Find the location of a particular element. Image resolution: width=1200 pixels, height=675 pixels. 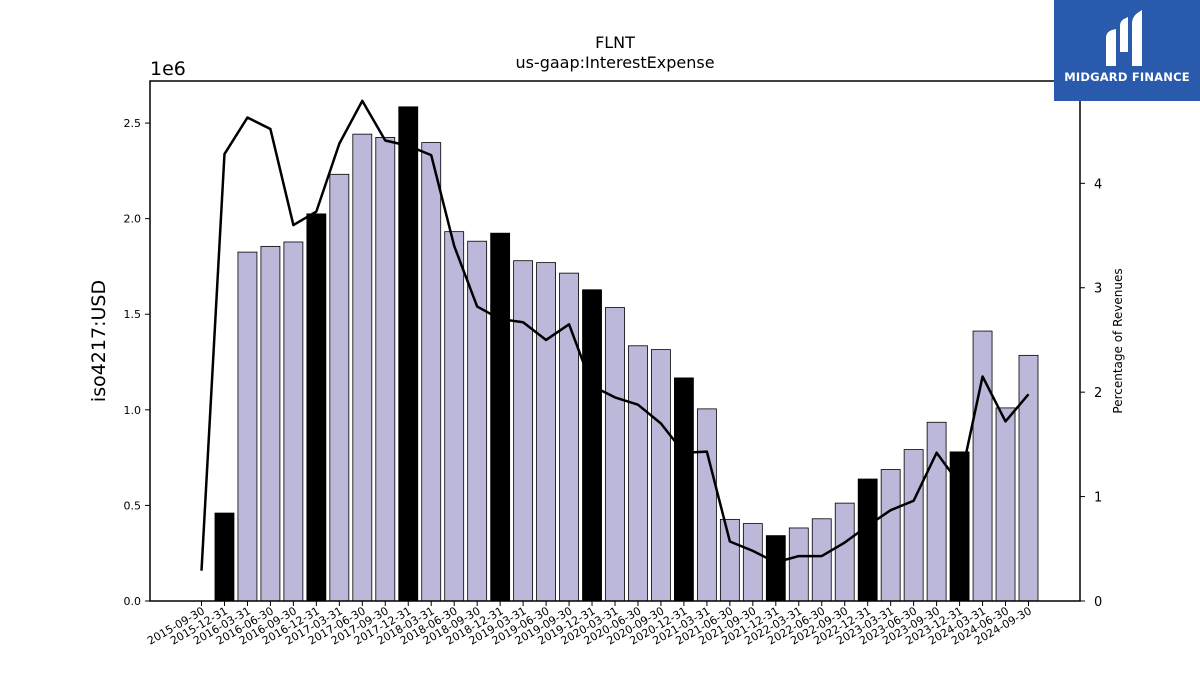

y-tick-label: 1.5 is located at coordinates (133, 314).